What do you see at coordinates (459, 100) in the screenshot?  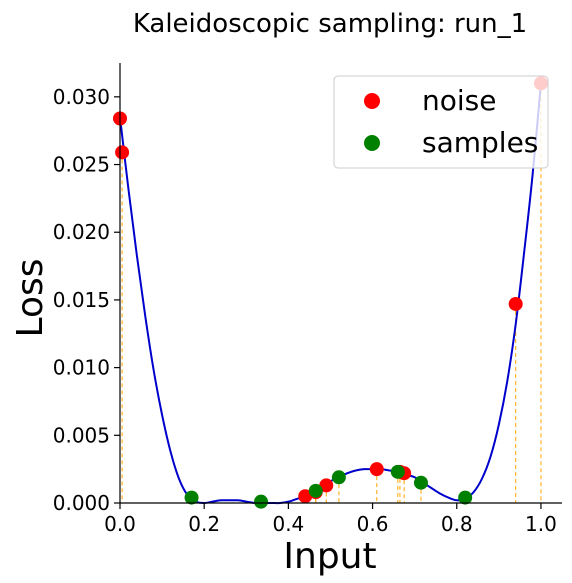 I see `legend-noise-label: noise` at bounding box center [459, 100].